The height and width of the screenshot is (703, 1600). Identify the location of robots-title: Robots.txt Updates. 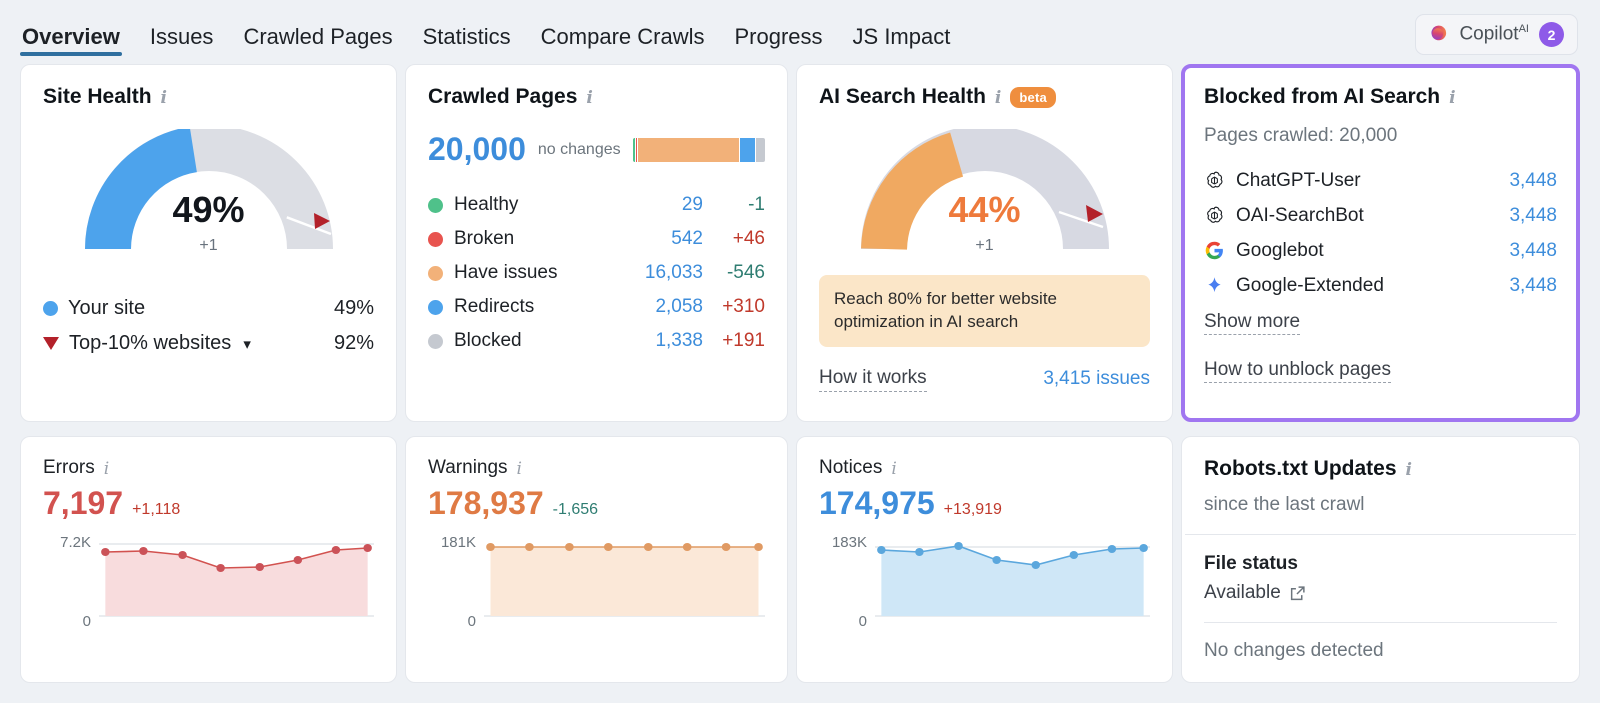
(1300, 468).